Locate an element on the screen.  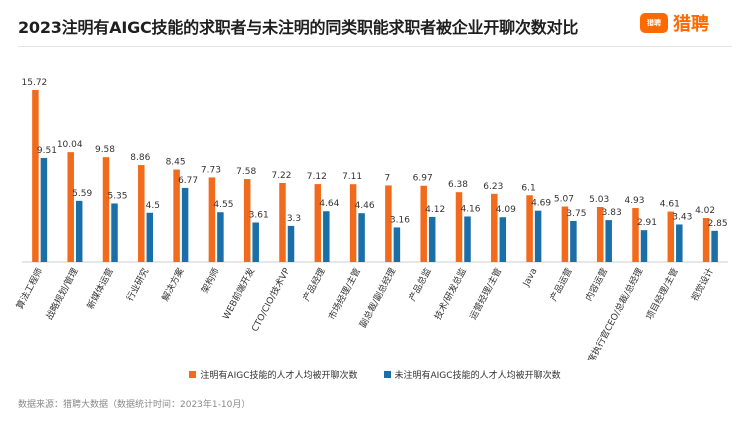
data-label-aigc-8: 7.12 is located at coordinates (317, 177).